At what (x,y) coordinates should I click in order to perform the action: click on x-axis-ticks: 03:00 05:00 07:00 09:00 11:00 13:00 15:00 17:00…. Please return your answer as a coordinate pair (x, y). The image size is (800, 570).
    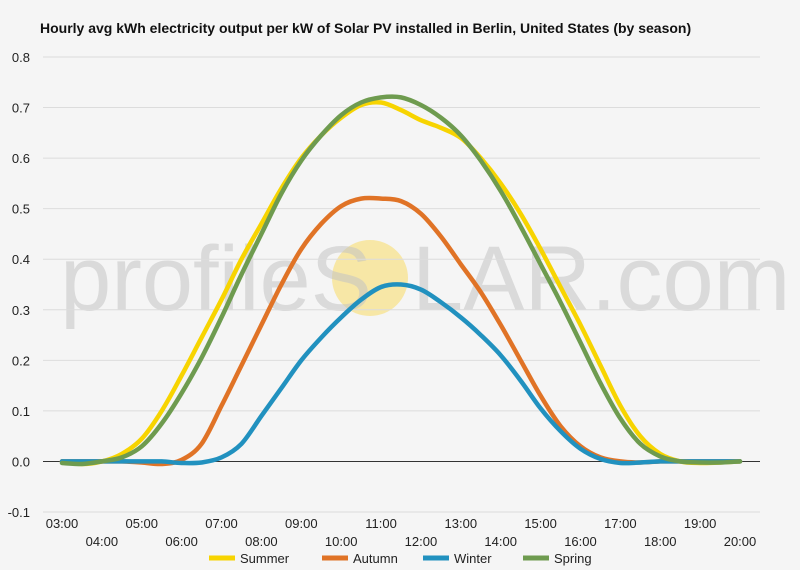
    Looking at the image, I should click on (401, 532).